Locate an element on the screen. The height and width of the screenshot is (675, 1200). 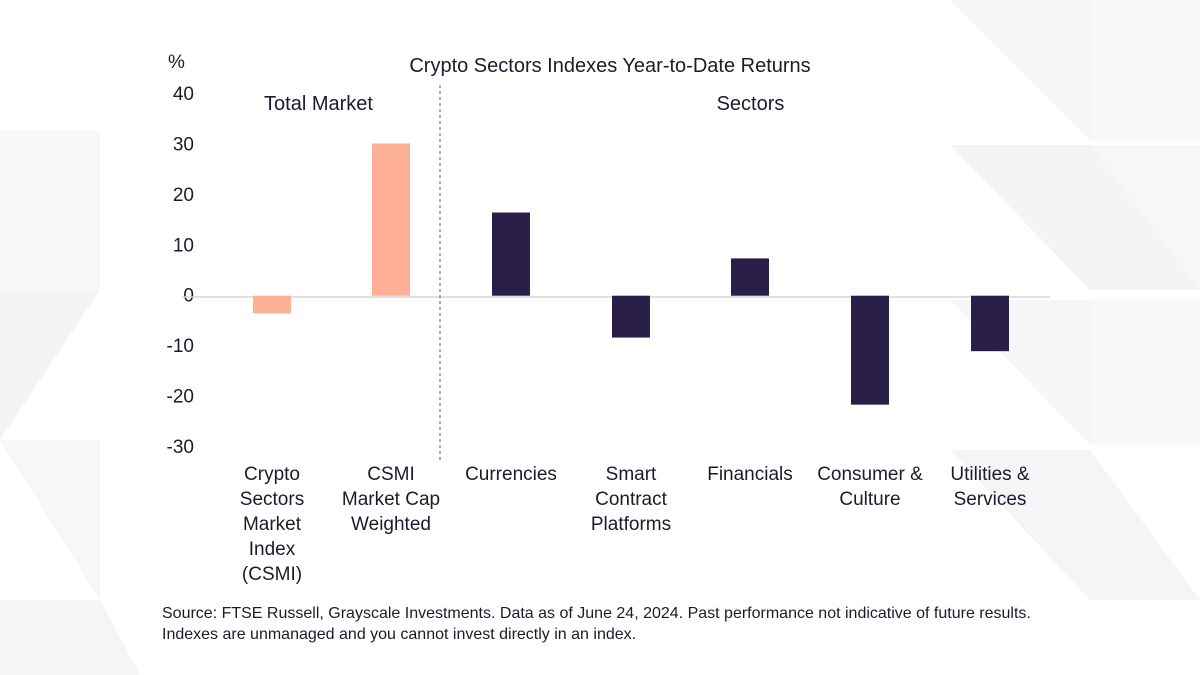
y-tick-label: 30 is located at coordinates (183, 144).